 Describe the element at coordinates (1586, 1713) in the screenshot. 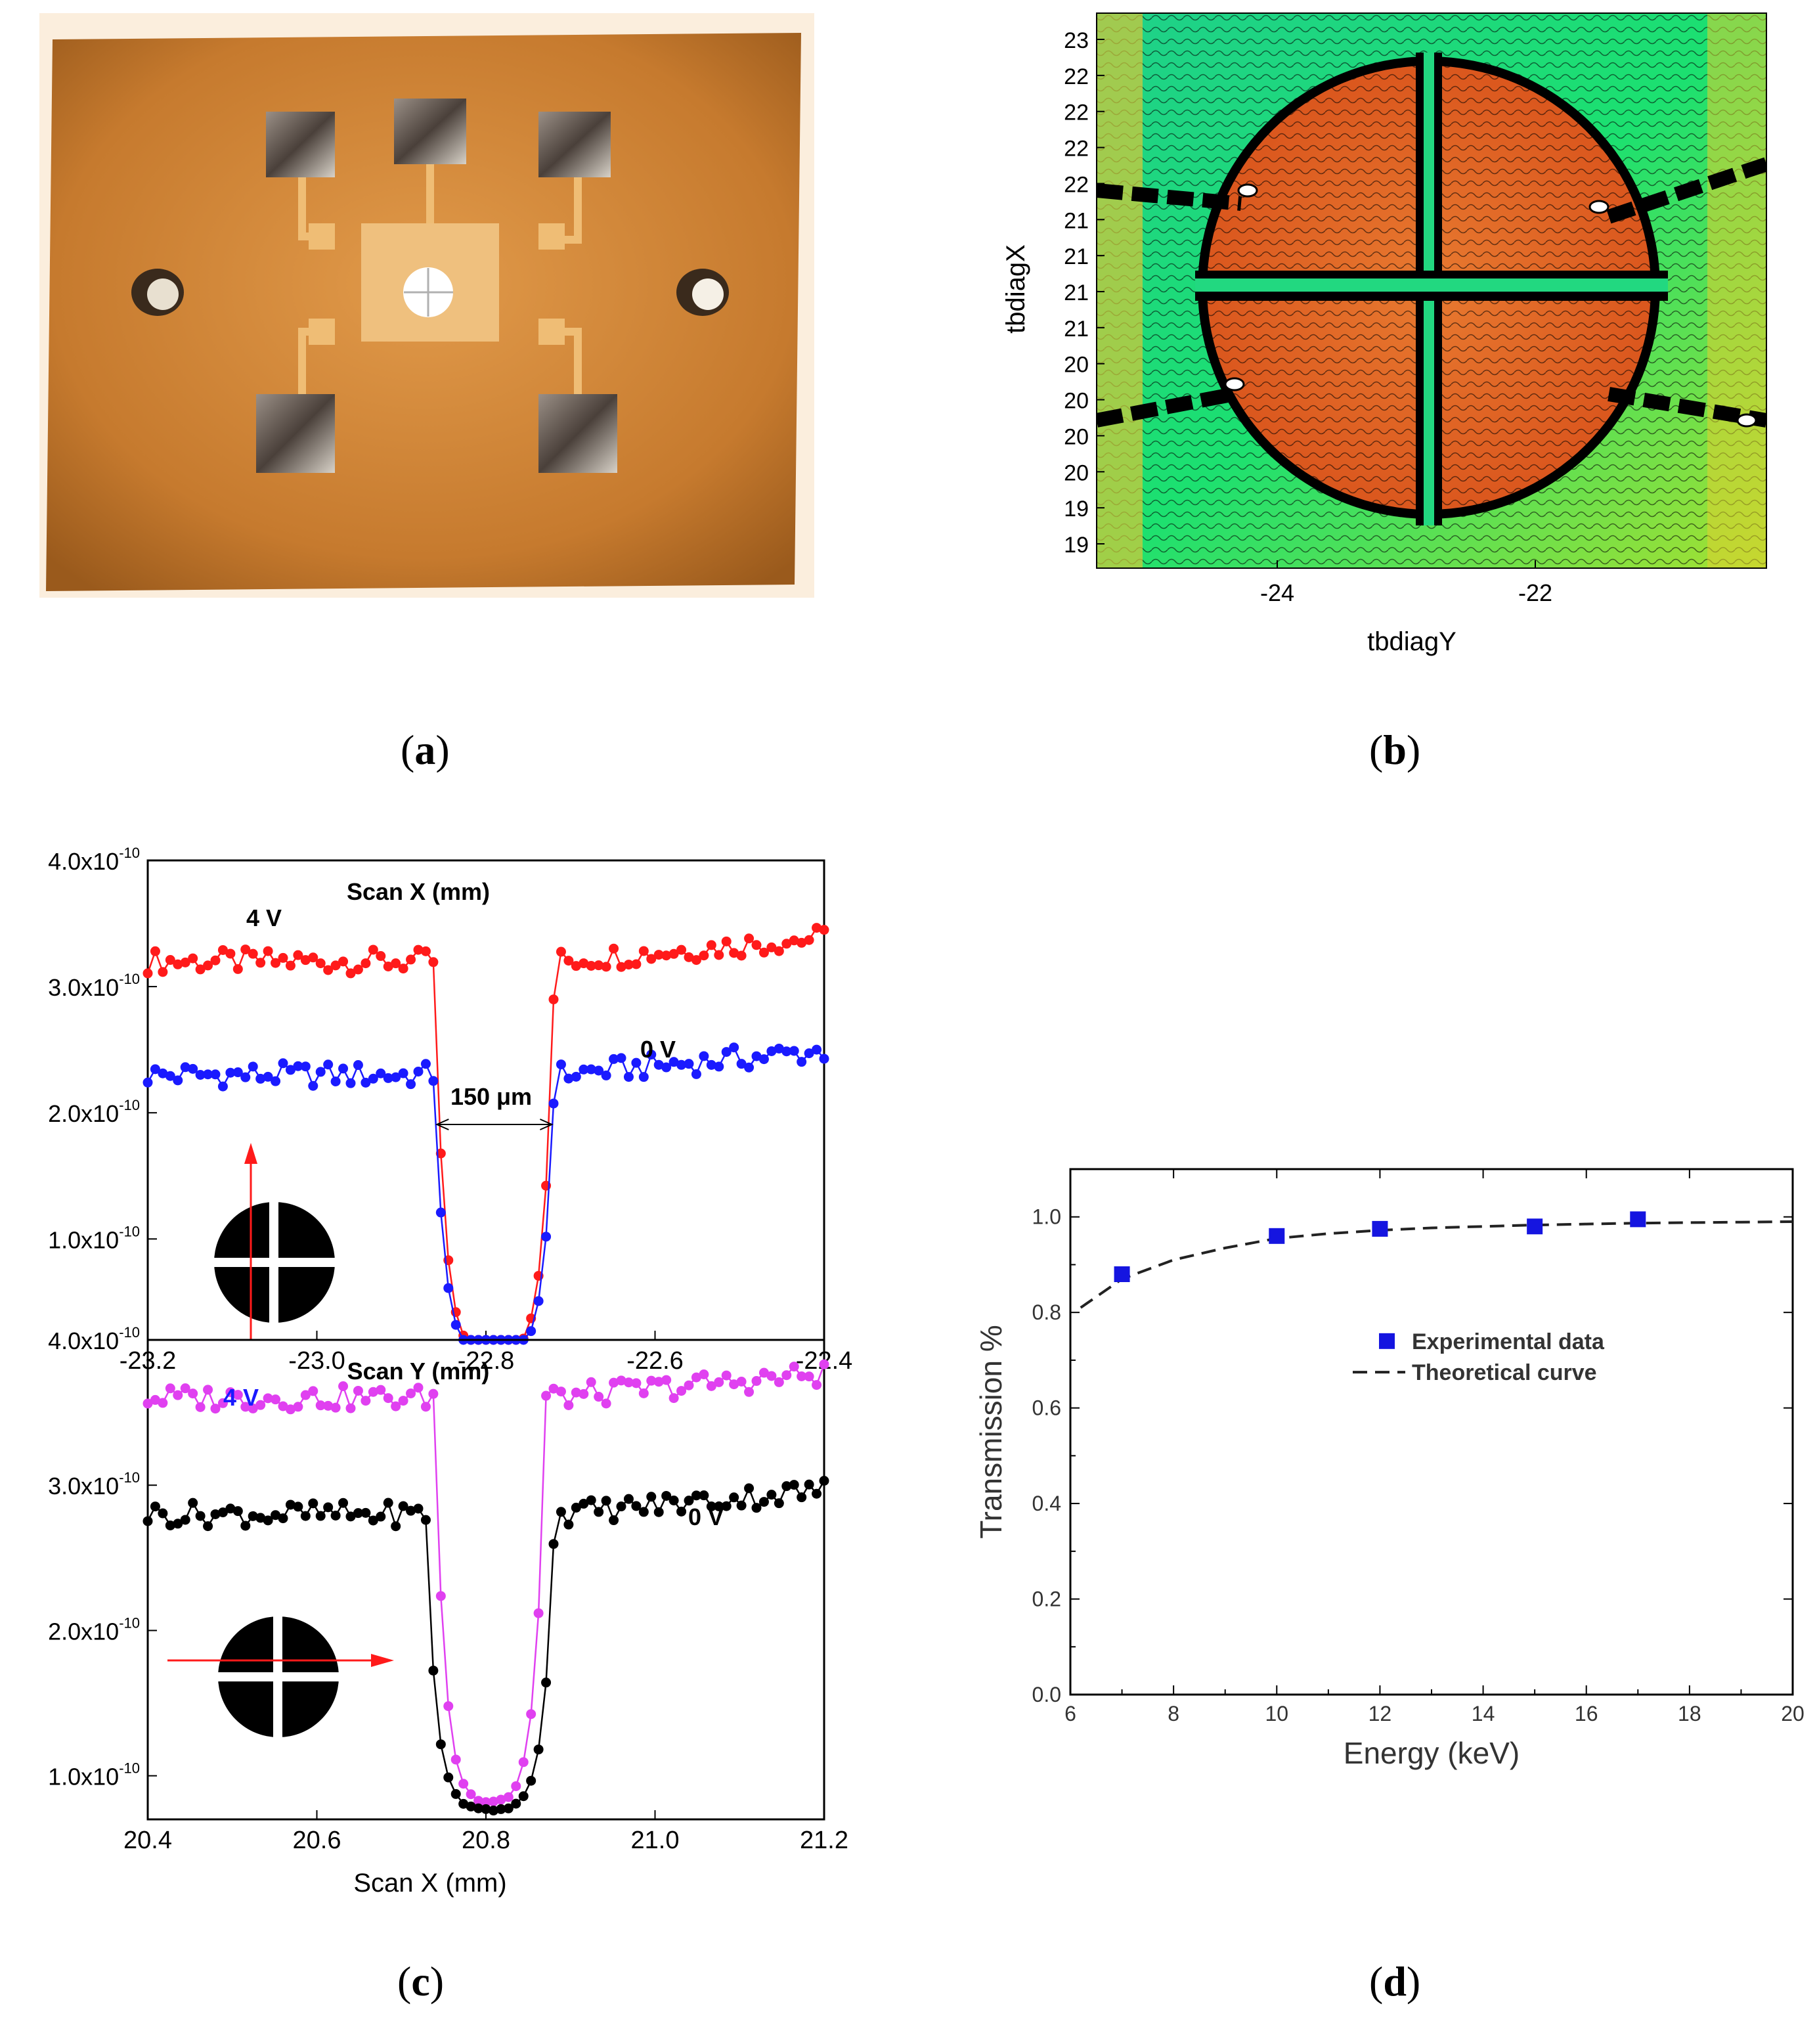

I see `xtick-label: 16` at that location.